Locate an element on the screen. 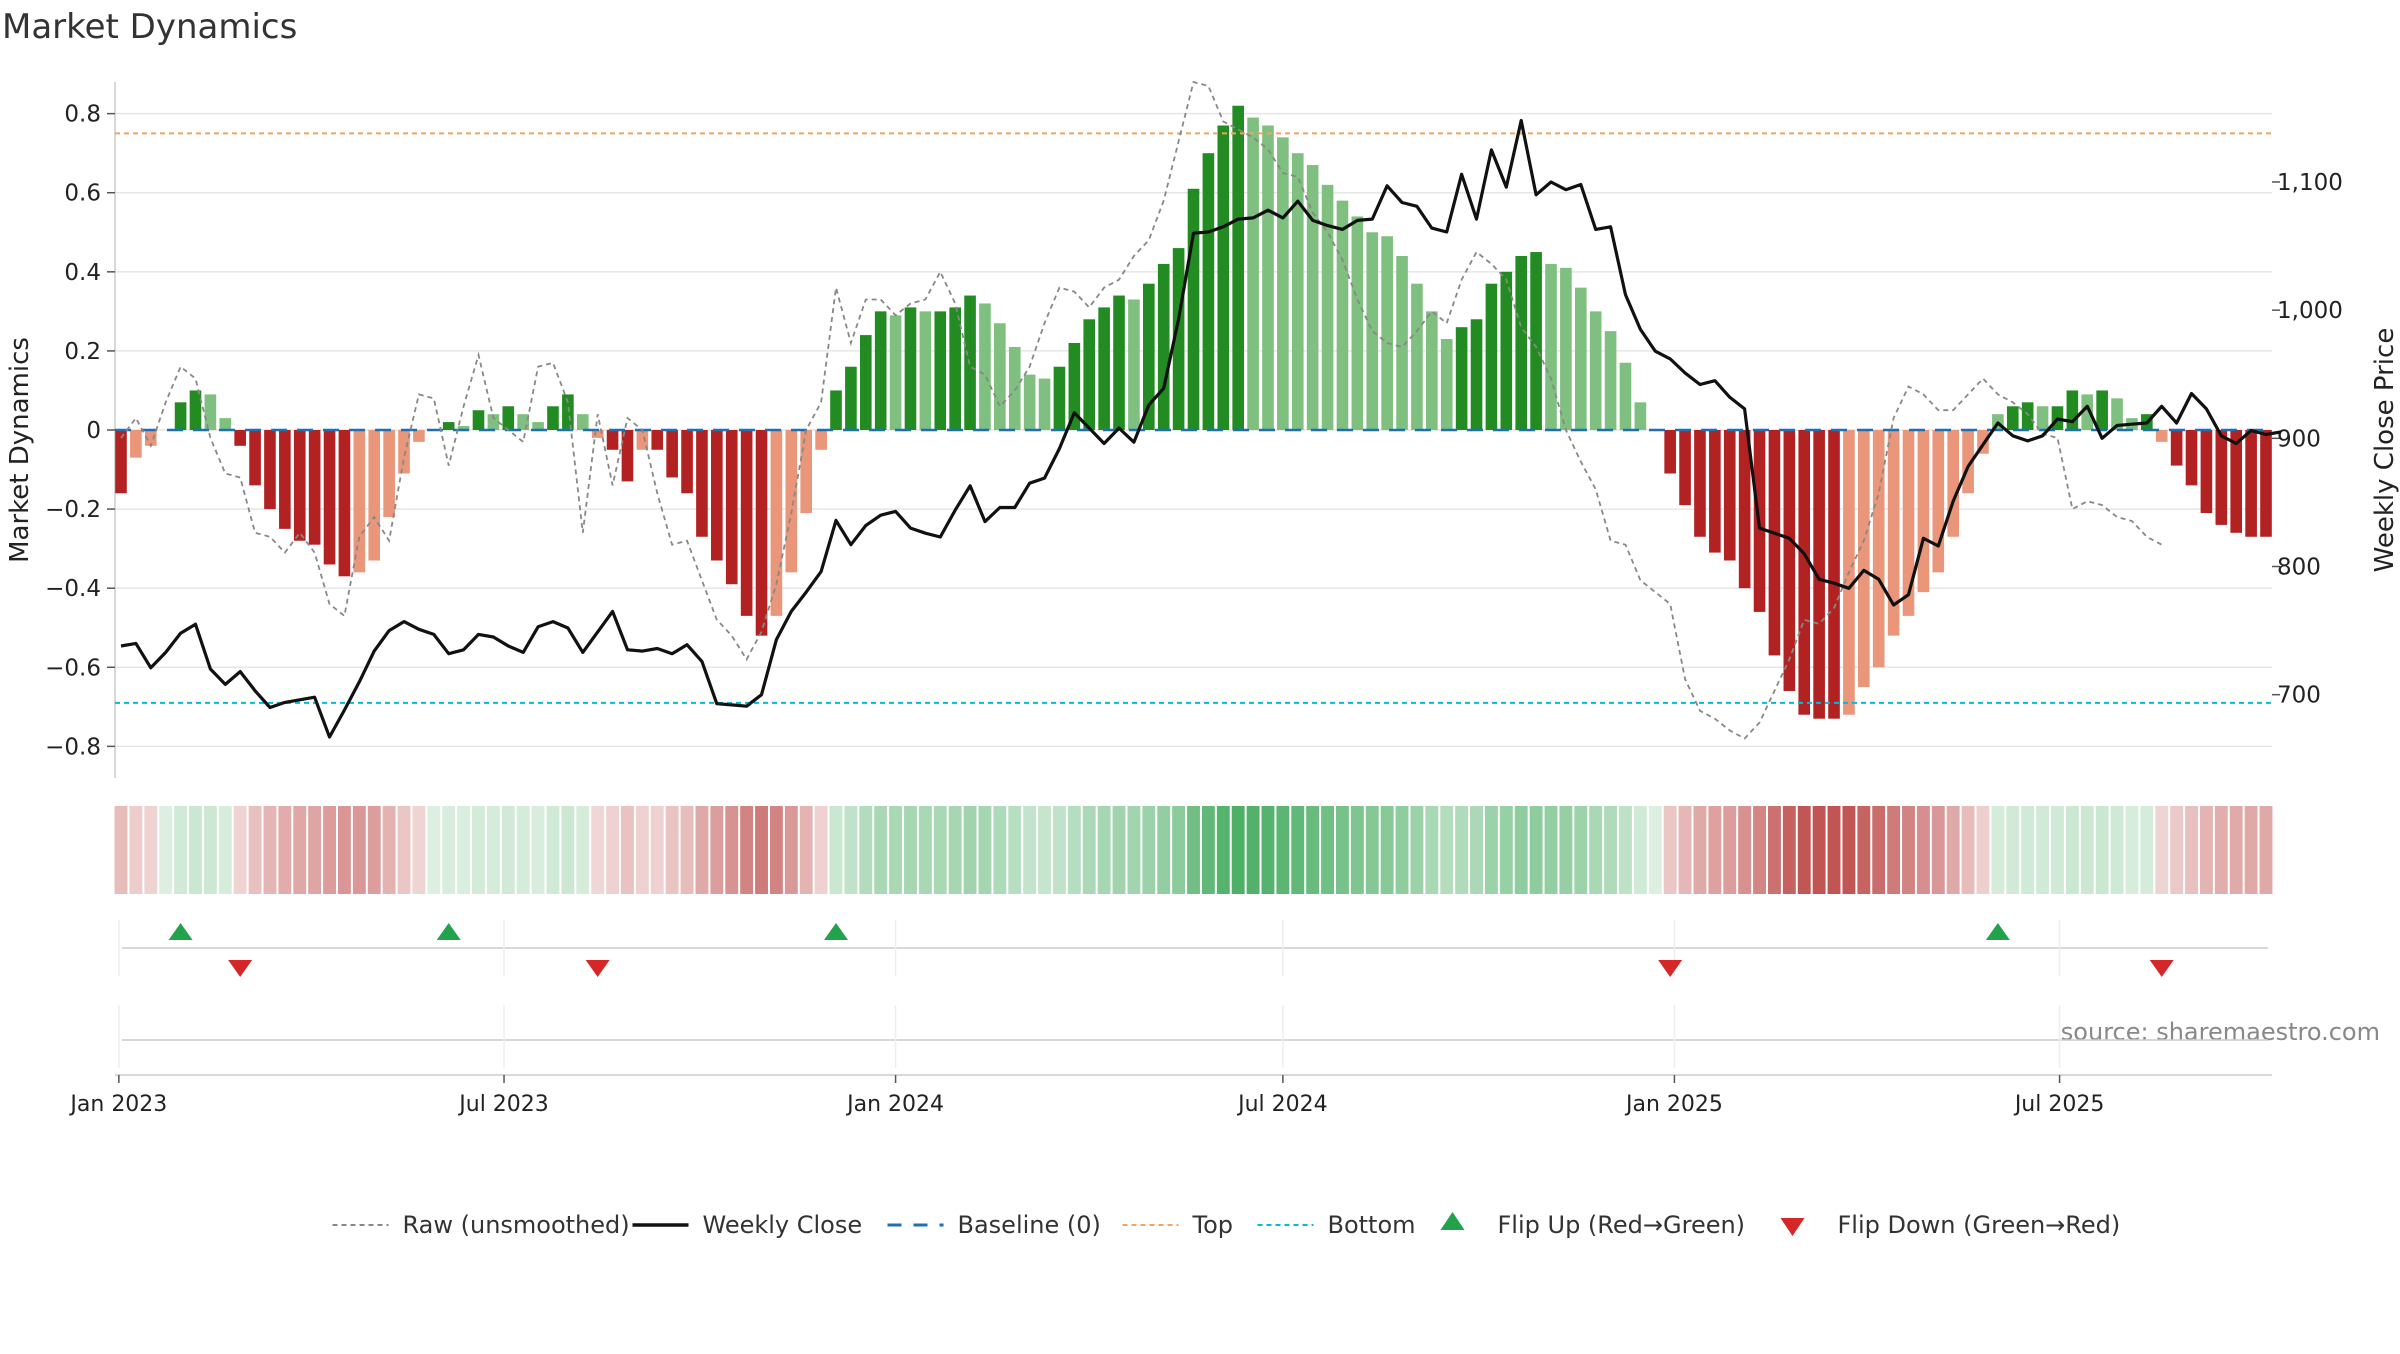  legend-item-top: Top is located at coordinates (1178, 1225).